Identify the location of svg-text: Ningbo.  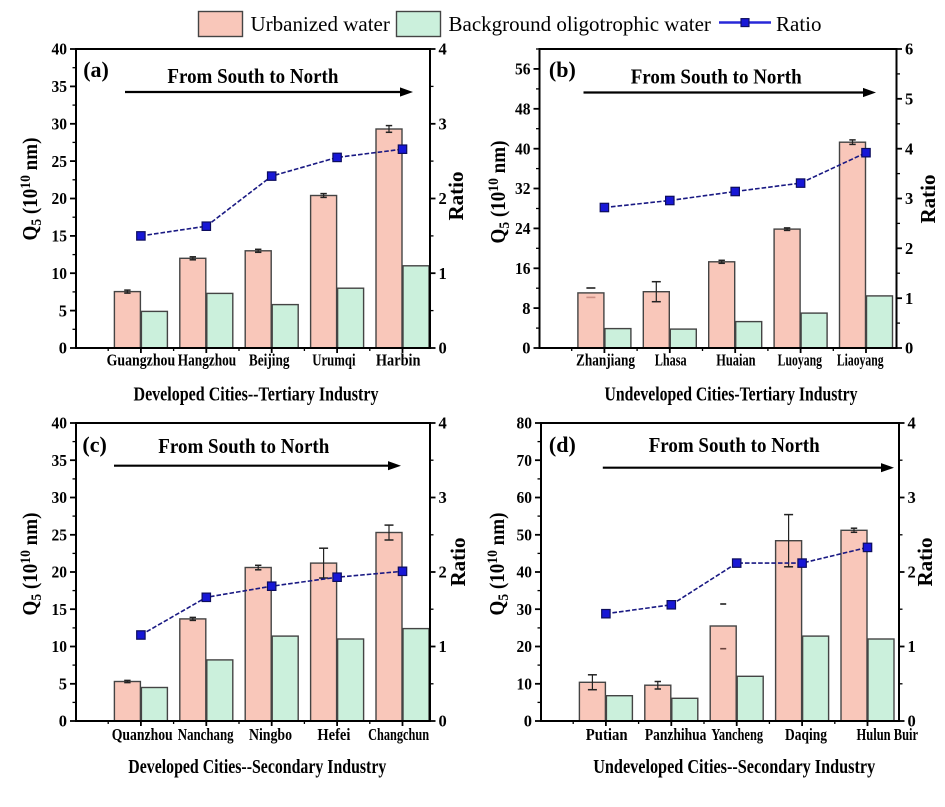
(270, 734).